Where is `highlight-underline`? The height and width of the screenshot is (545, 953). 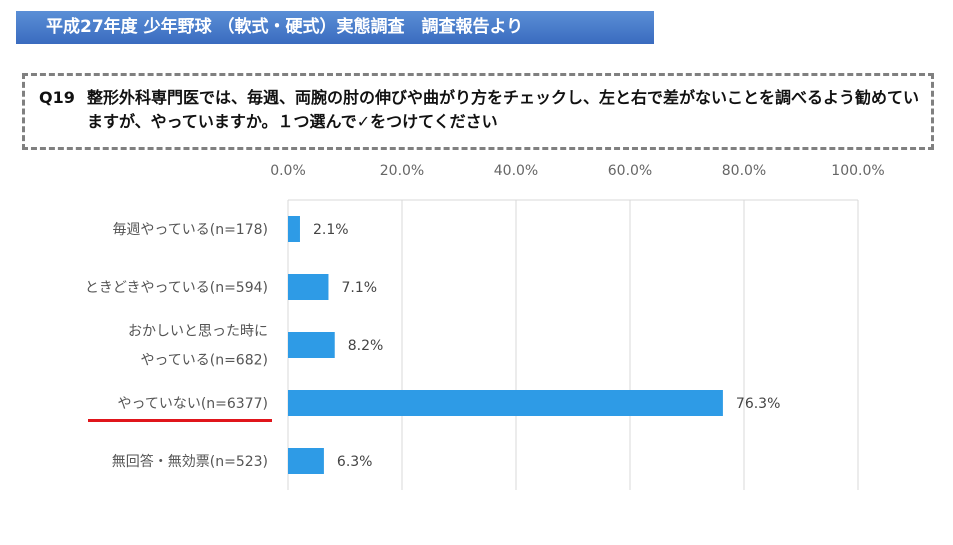 highlight-underline is located at coordinates (180, 420).